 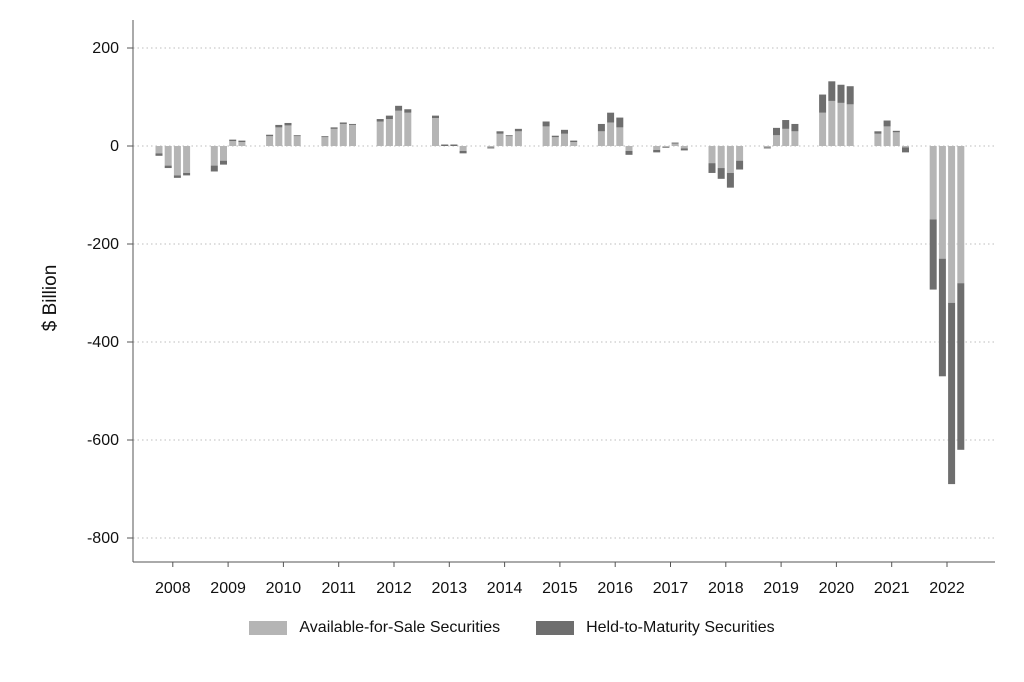 I want to click on y-tick-label: -200, so click(x=103, y=244).